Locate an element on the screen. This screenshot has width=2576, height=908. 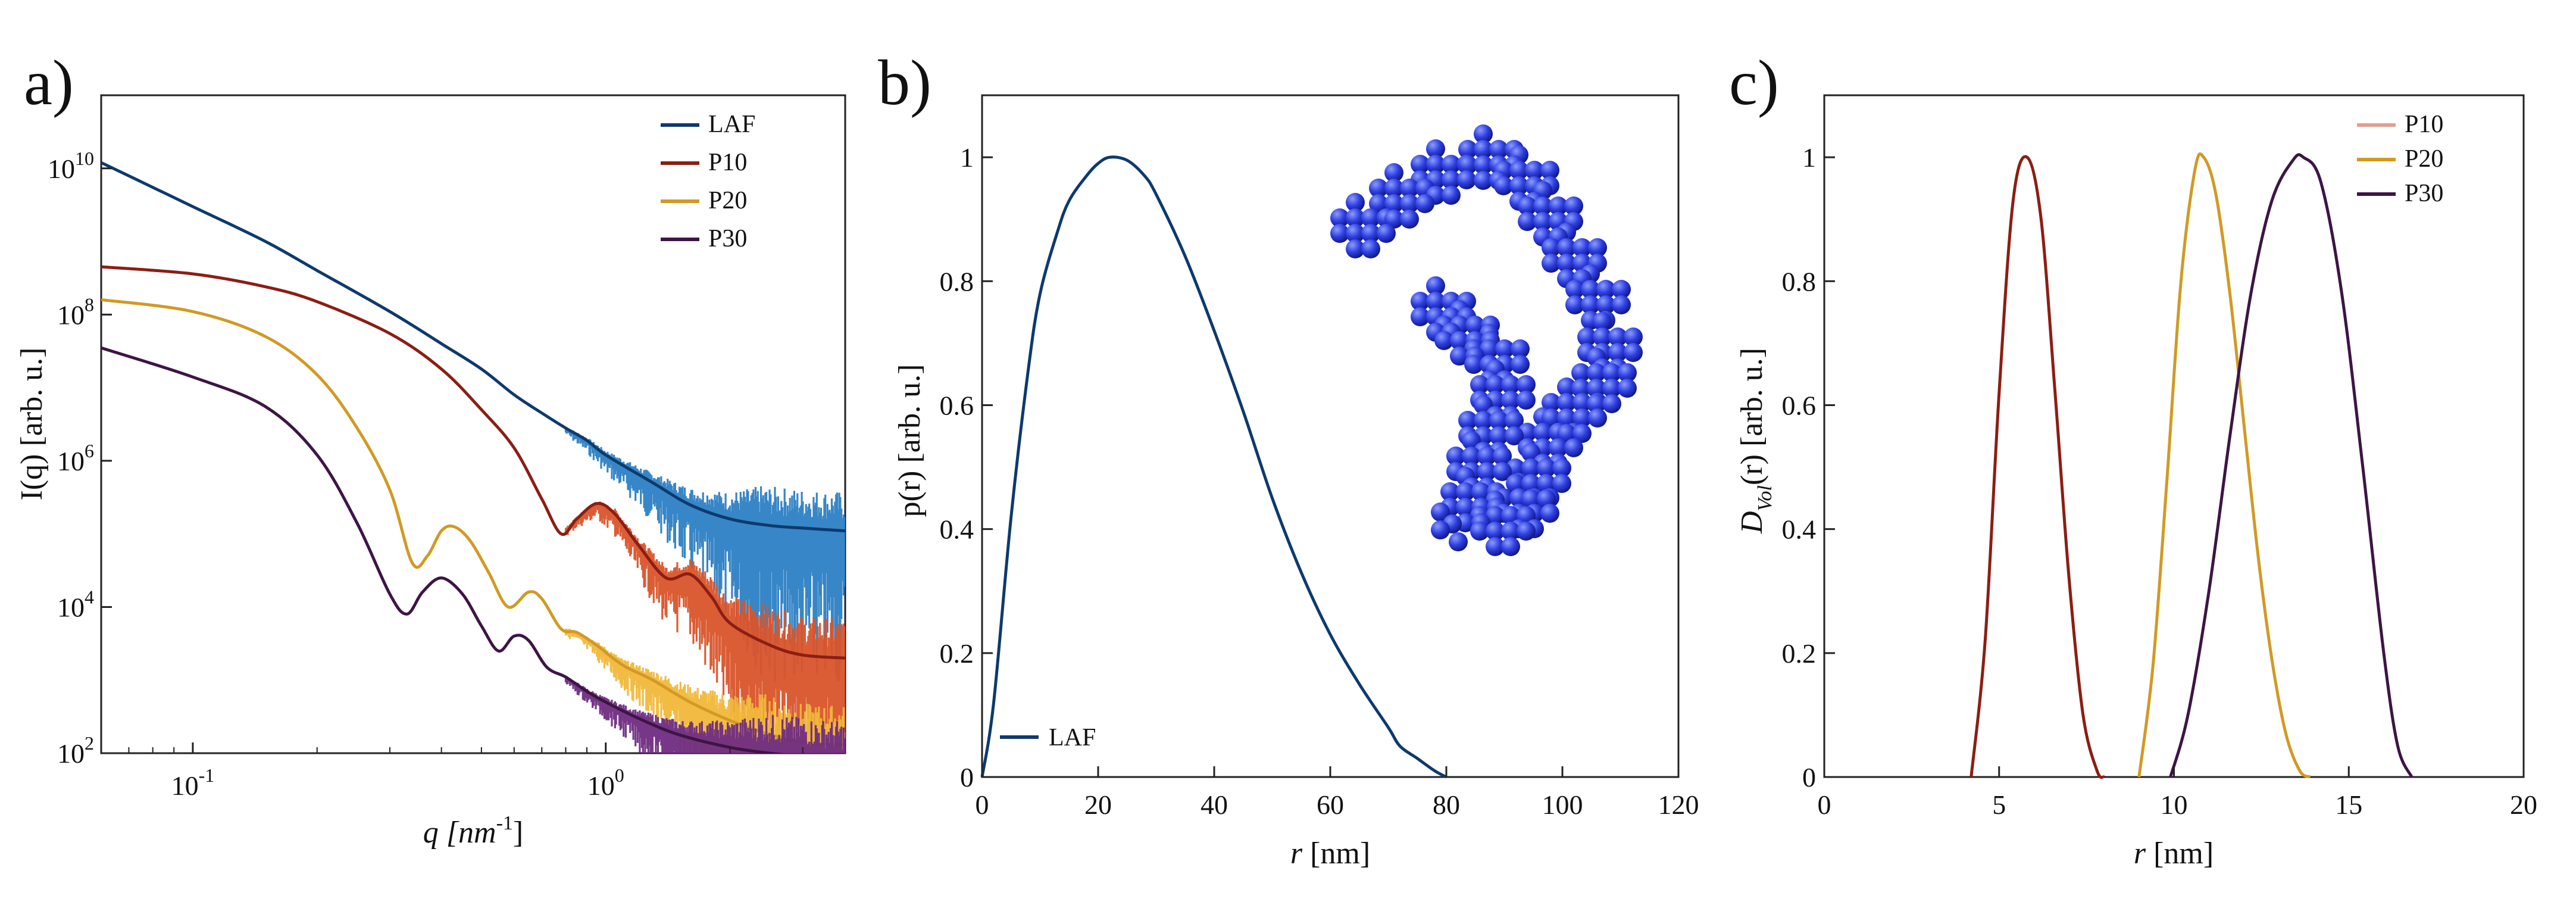
x-tick-label: 80 is located at coordinates (1446, 805).